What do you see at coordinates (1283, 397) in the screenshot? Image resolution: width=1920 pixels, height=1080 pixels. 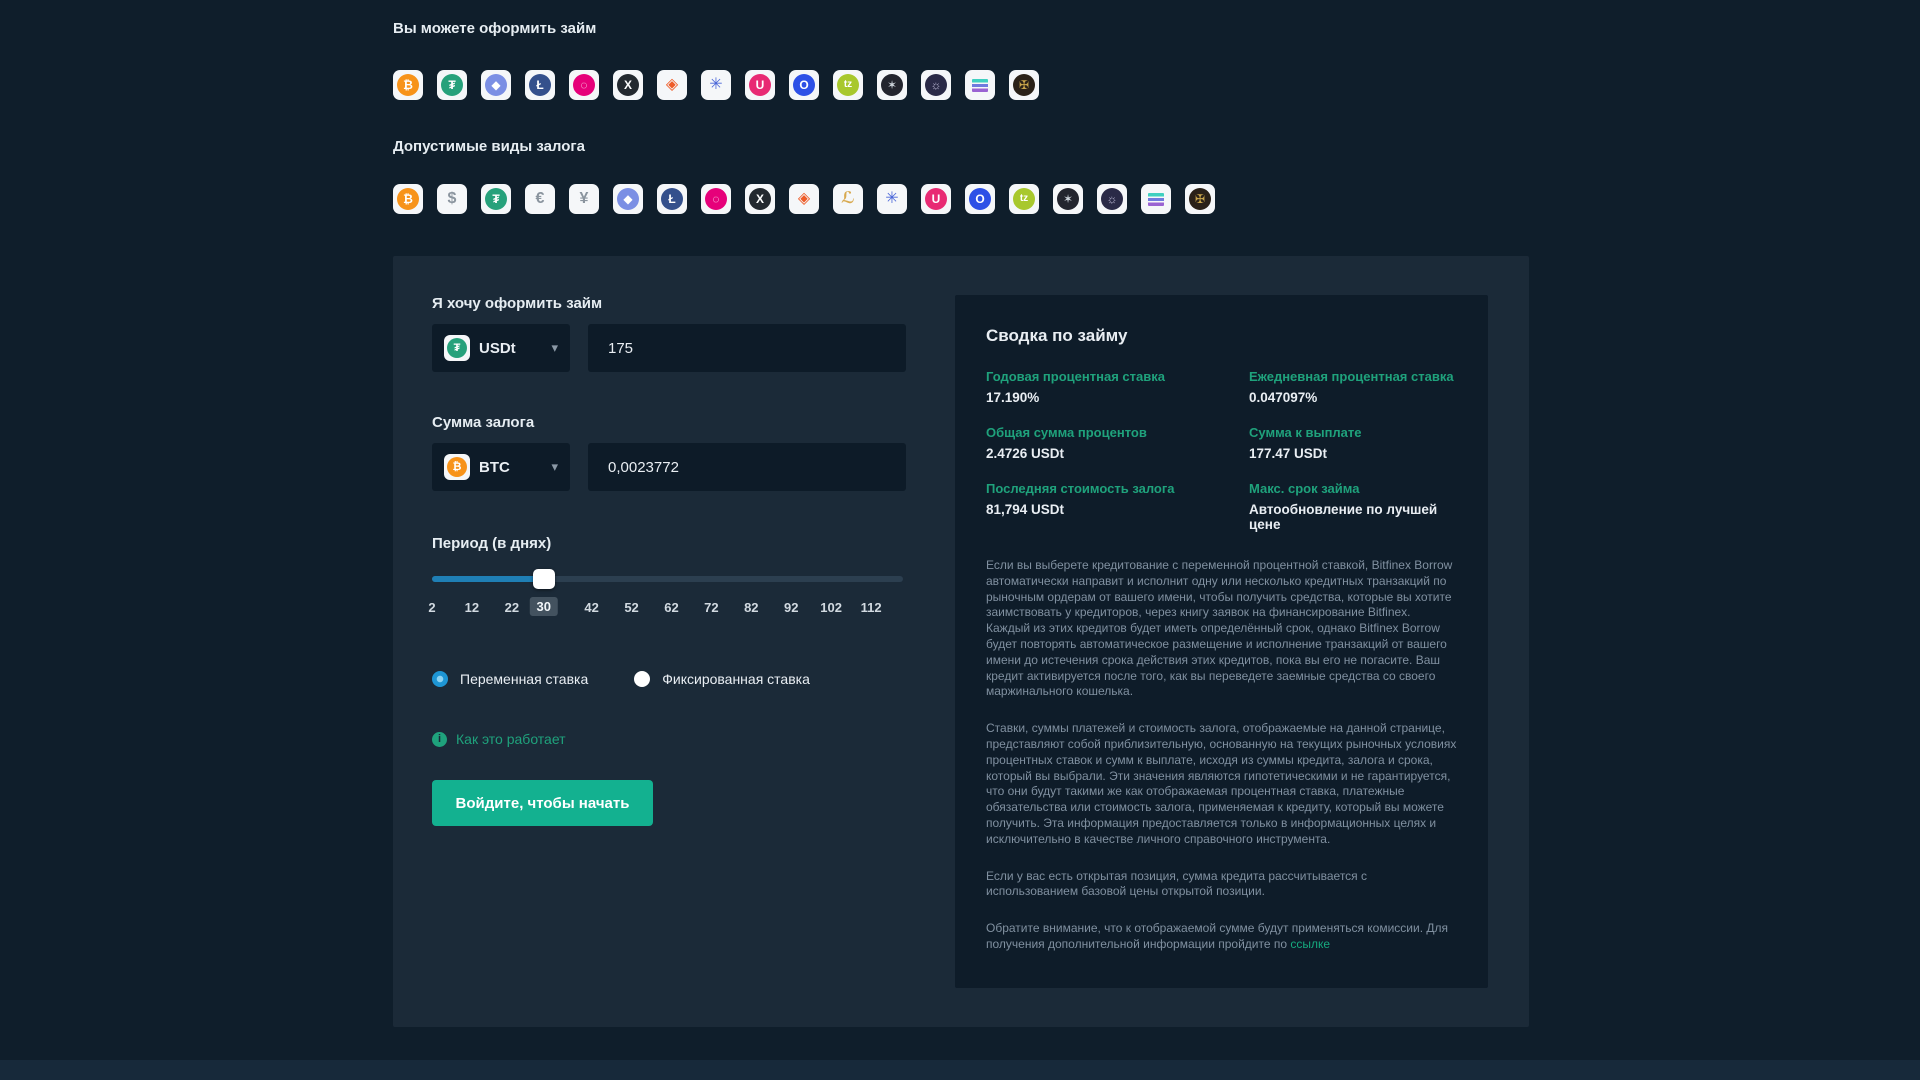 I see `summary-stat-value: 0.047097%` at bounding box center [1283, 397].